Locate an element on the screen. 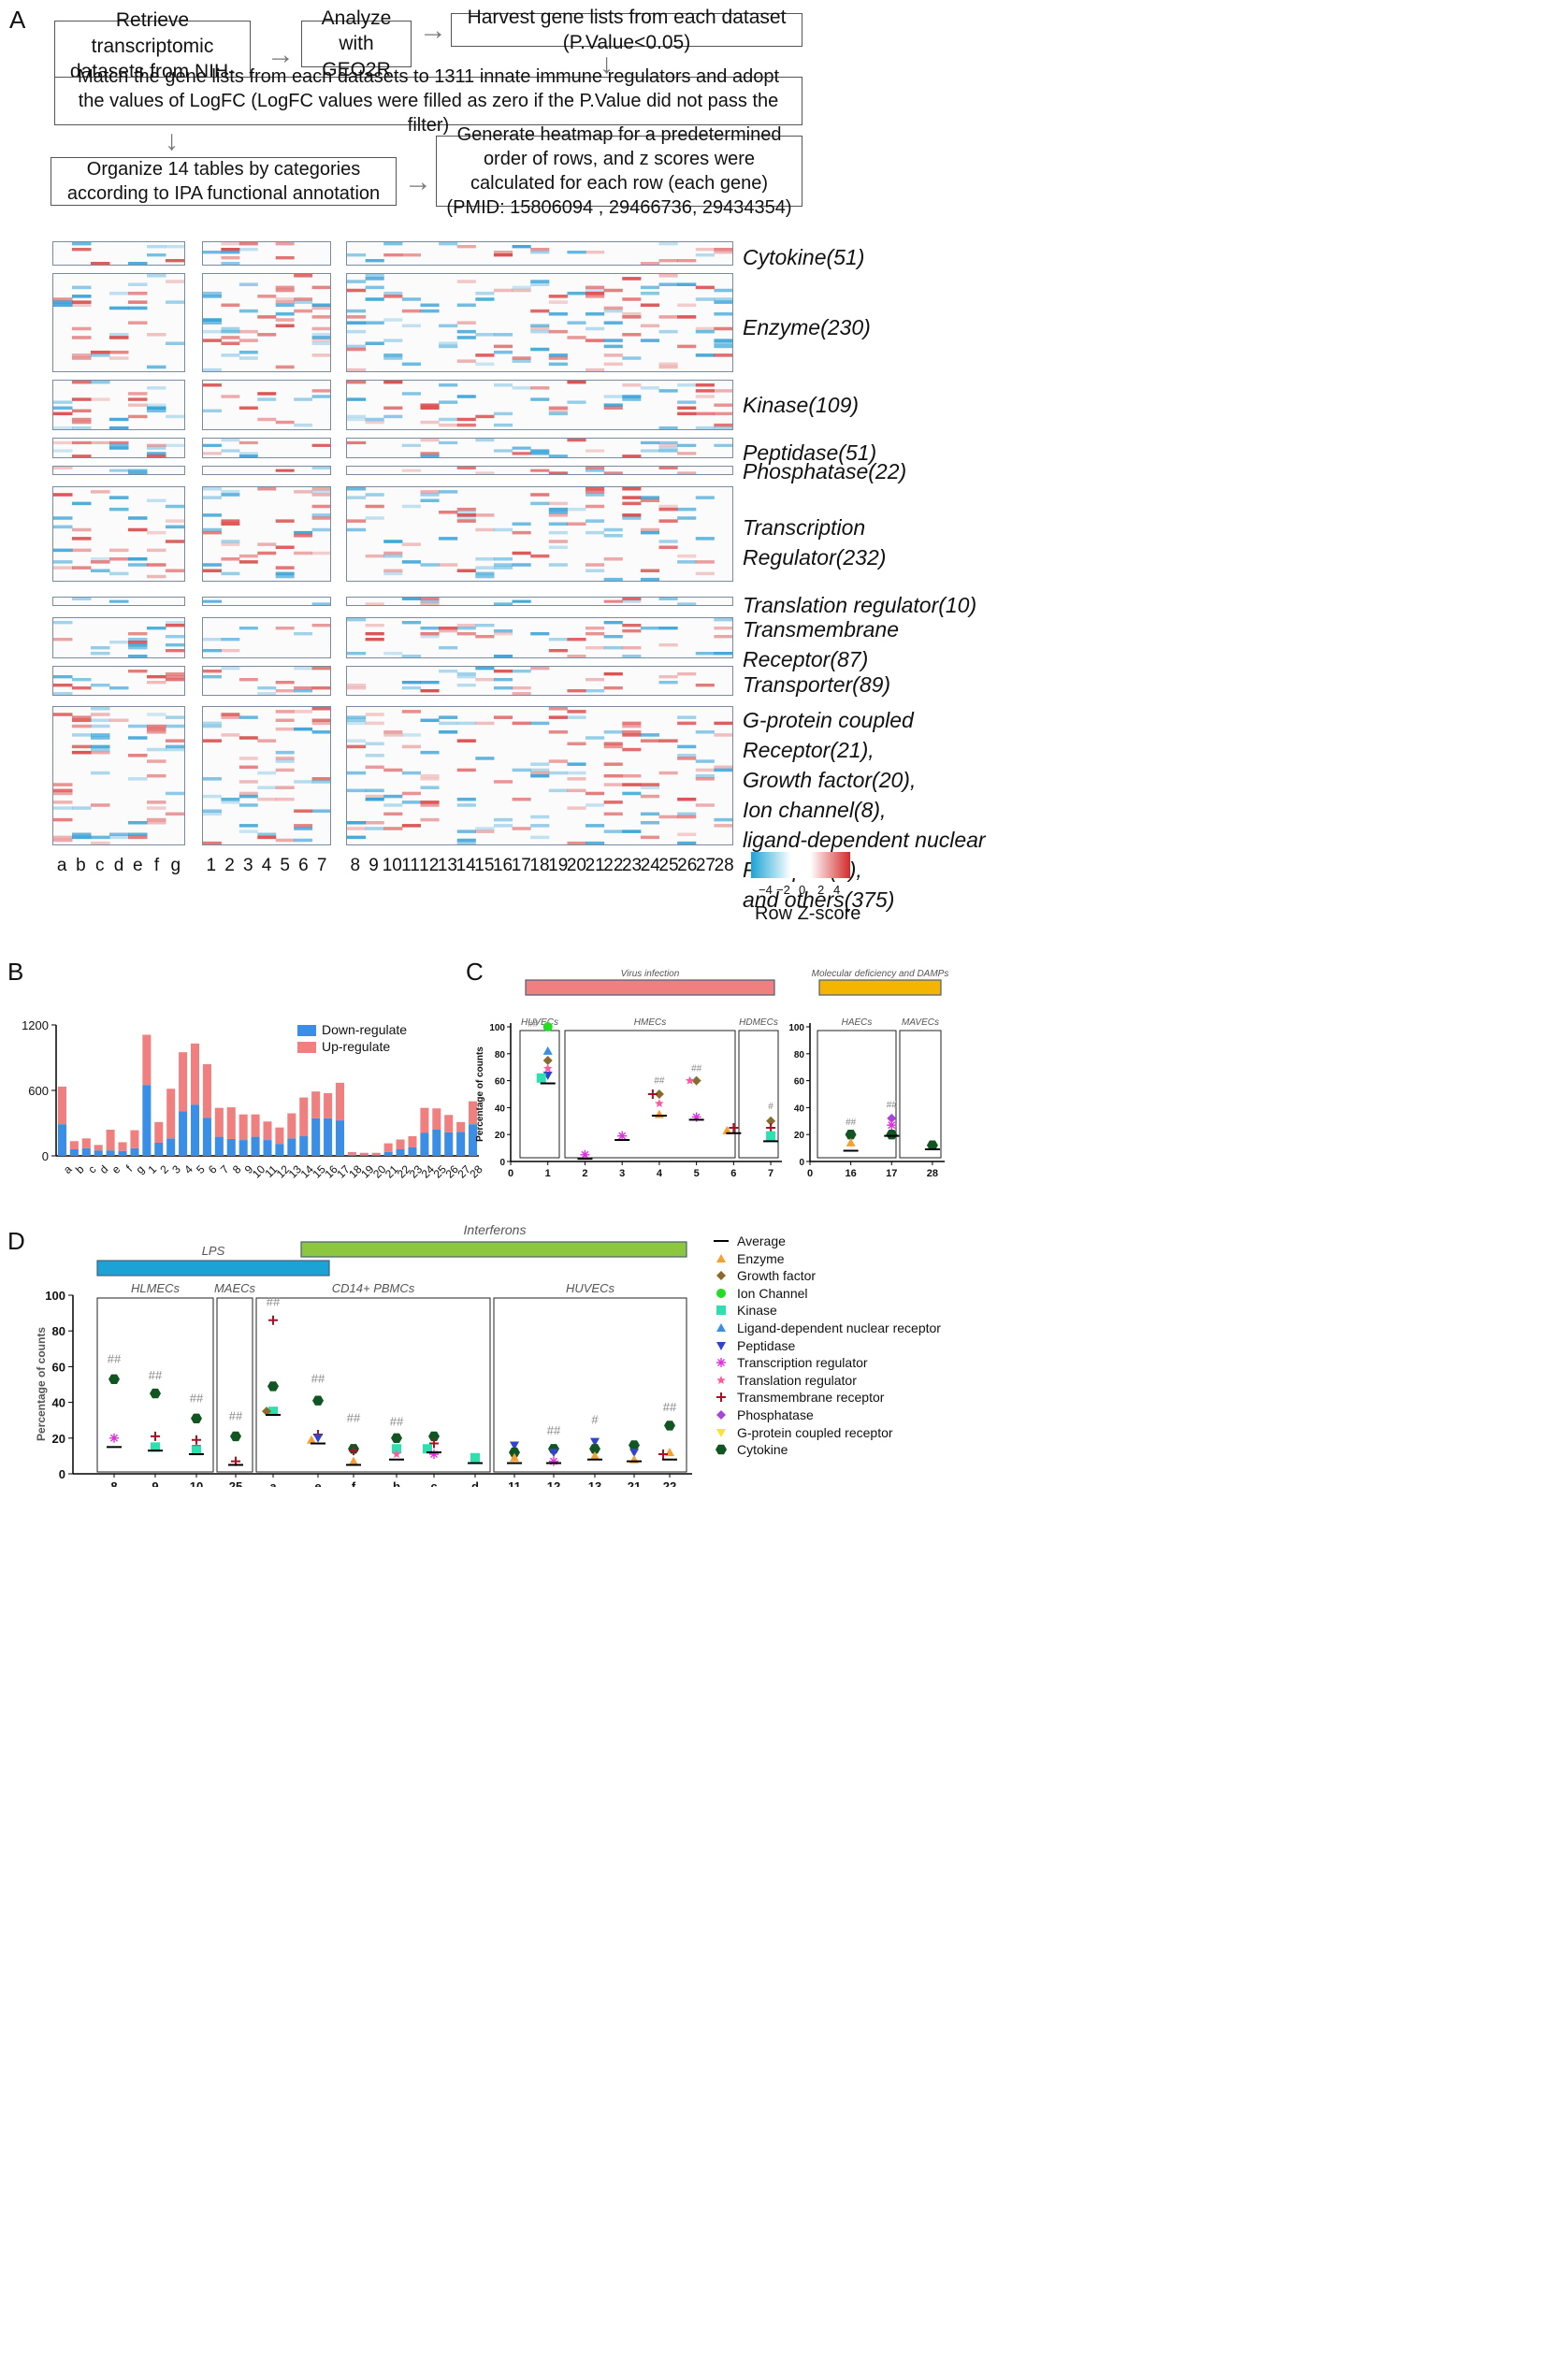 The width and height of the screenshot is (1547, 2380). group-box is located at coordinates (373, 1385).